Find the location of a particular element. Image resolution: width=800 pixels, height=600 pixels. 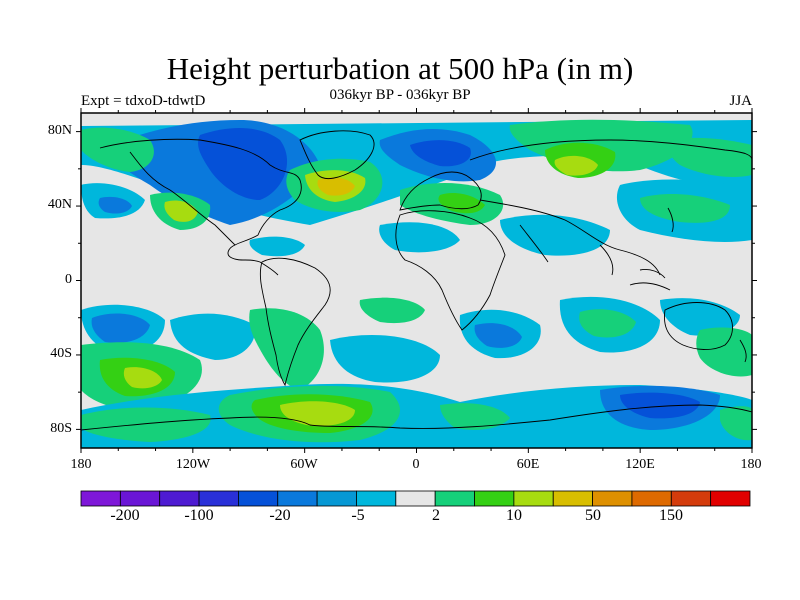

colorbar-label: 2 is located at coordinates (436, 515).